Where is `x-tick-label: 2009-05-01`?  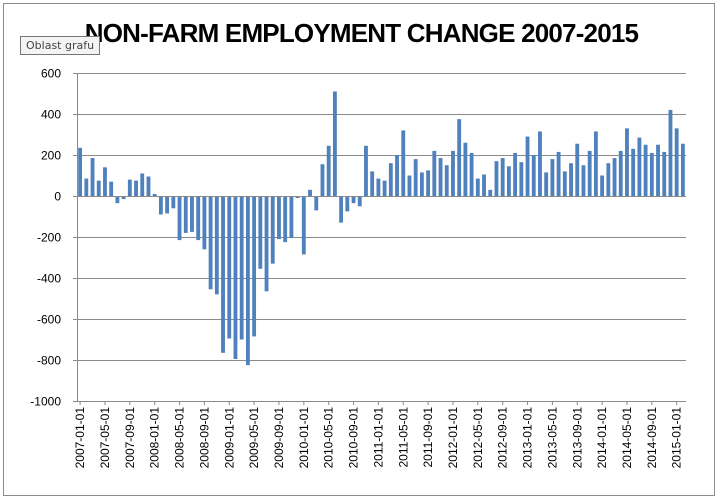 x-tick-label: 2009-05-01 is located at coordinates (254, 438).